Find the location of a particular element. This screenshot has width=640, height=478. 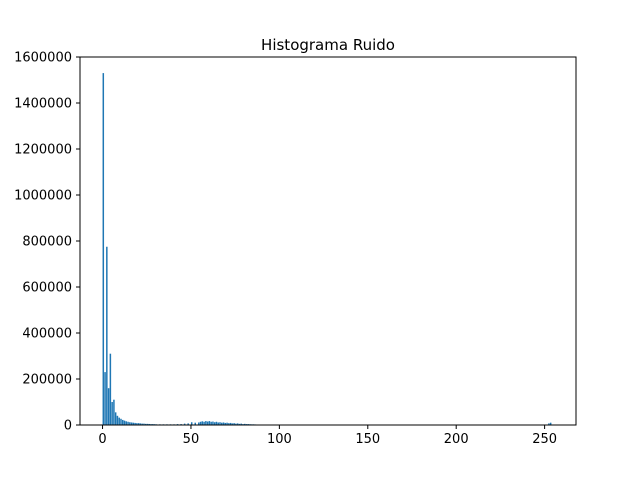

x-tick-label: 50 is located at coordinates (191, 439).